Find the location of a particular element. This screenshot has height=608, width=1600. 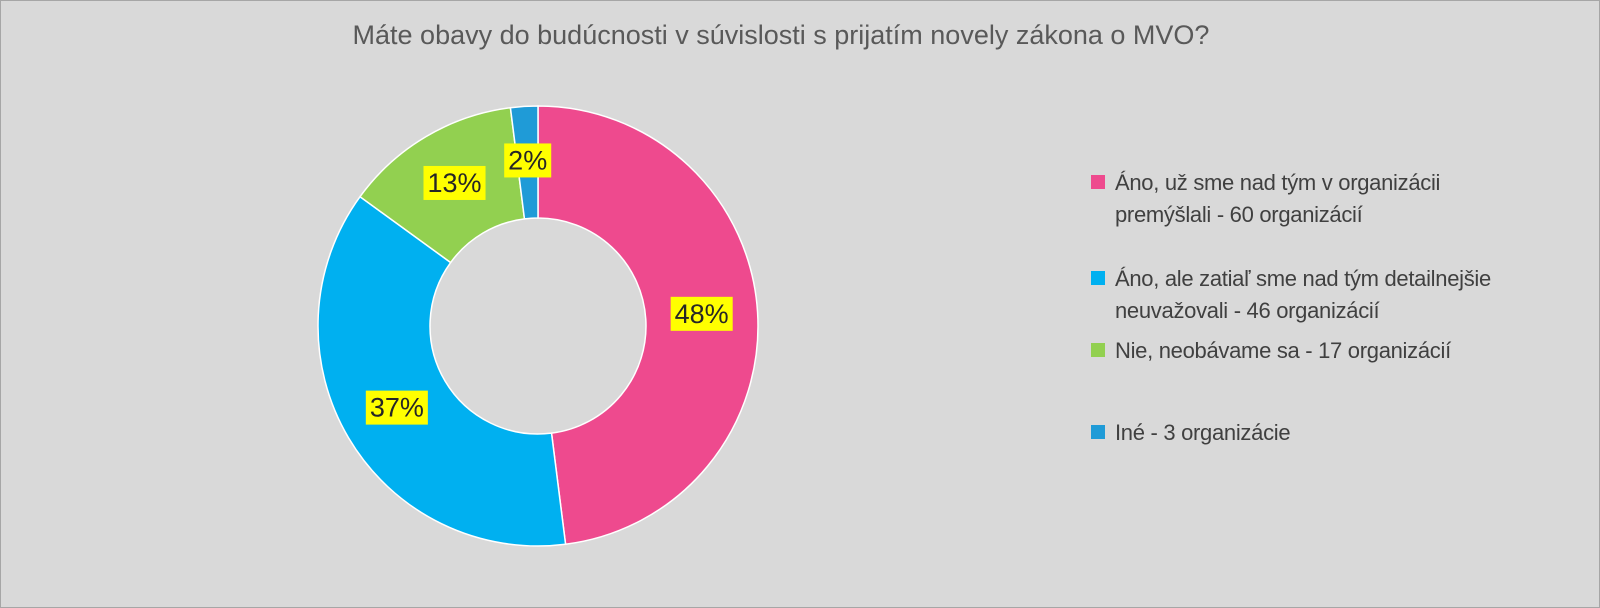

data-label: 48% is located at coordinates (702, 314).